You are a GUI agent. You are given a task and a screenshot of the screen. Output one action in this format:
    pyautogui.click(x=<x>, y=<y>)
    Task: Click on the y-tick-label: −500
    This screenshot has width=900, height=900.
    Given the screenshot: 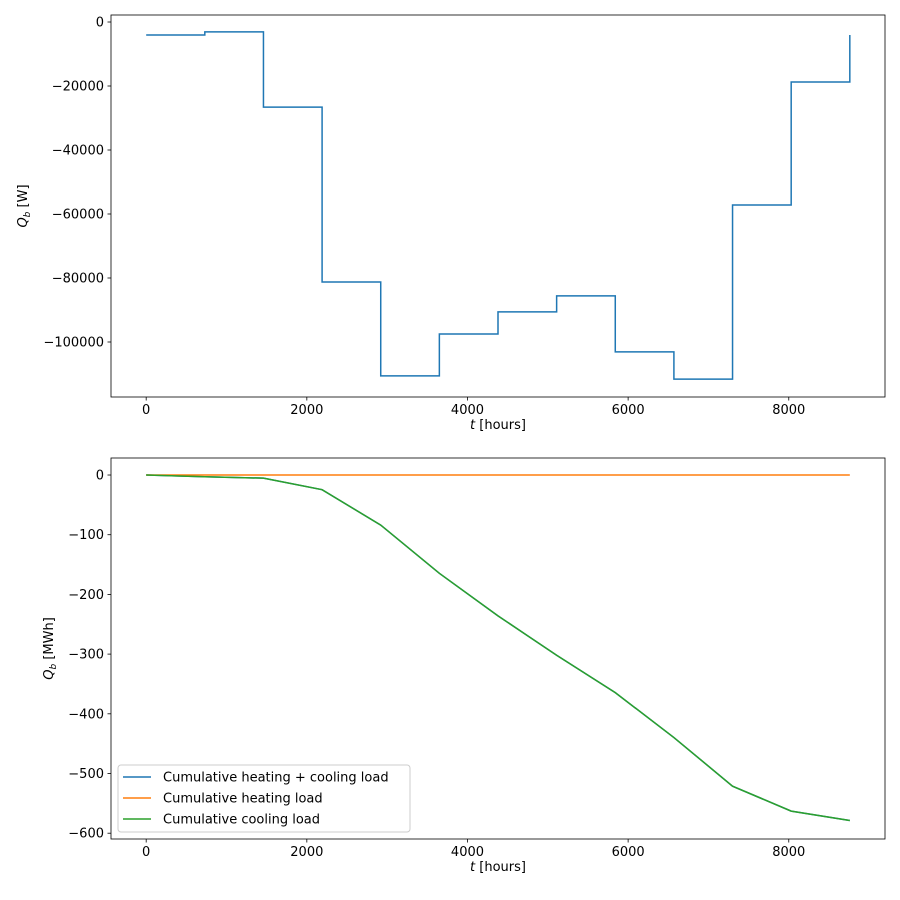 What is the action you would take?
    pyautogui.click(x=86, y=774)
    